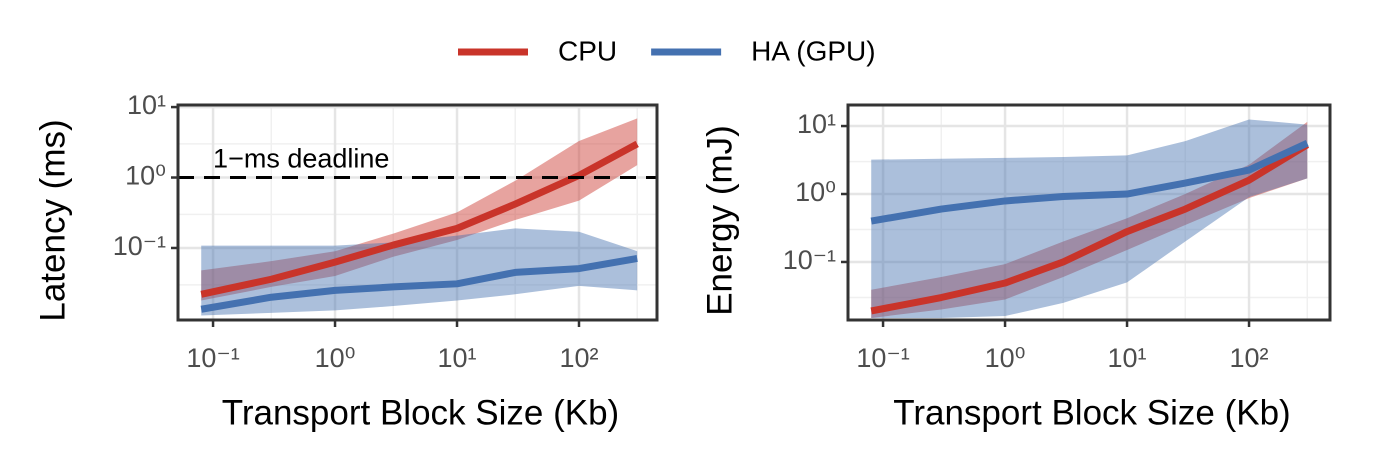 This screenshot has width=1392, height=452. Describe the element at coordinates (813, 50) in the screenshot. I see `legend-label: HA (GPU)` at that location.